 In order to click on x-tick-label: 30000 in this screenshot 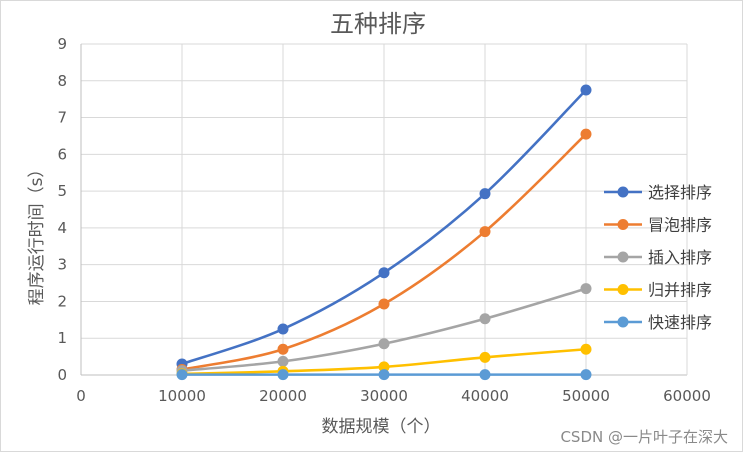, I will do `click(384, 396)`.